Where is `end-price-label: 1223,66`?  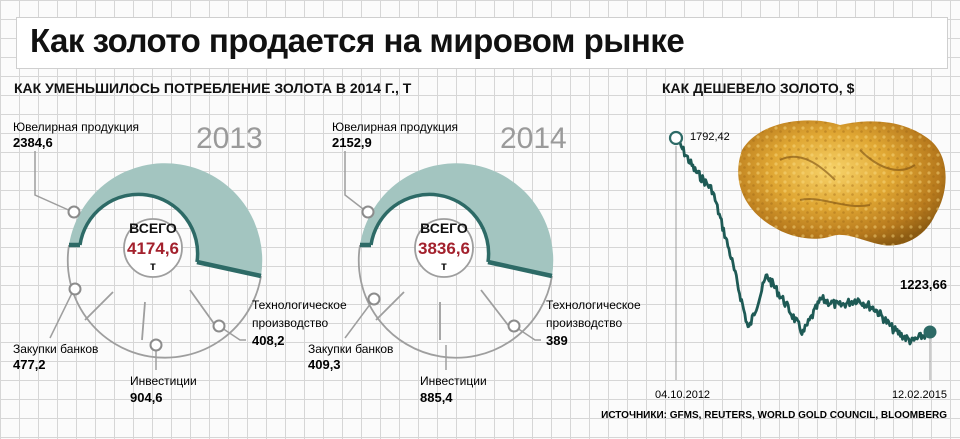
end-price-label: 1223,66 is located at coordinates (923, 284).